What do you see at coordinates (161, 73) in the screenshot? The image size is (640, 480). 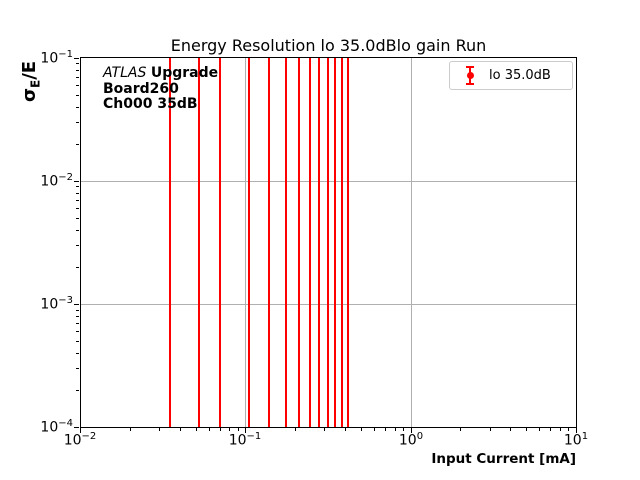 I see `annotation-line-1: ATLAS Upgrade` at bounding box center [161, 73].